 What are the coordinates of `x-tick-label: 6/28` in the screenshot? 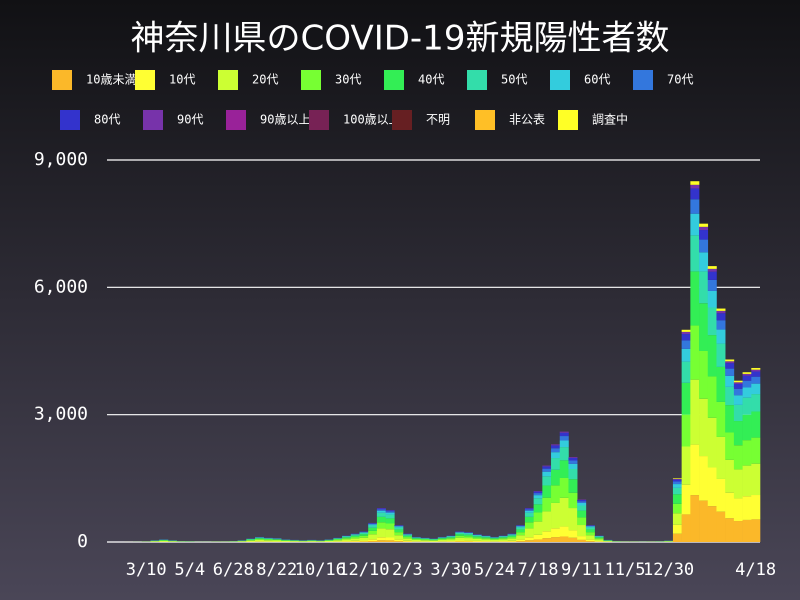 It's located at (233, 570).